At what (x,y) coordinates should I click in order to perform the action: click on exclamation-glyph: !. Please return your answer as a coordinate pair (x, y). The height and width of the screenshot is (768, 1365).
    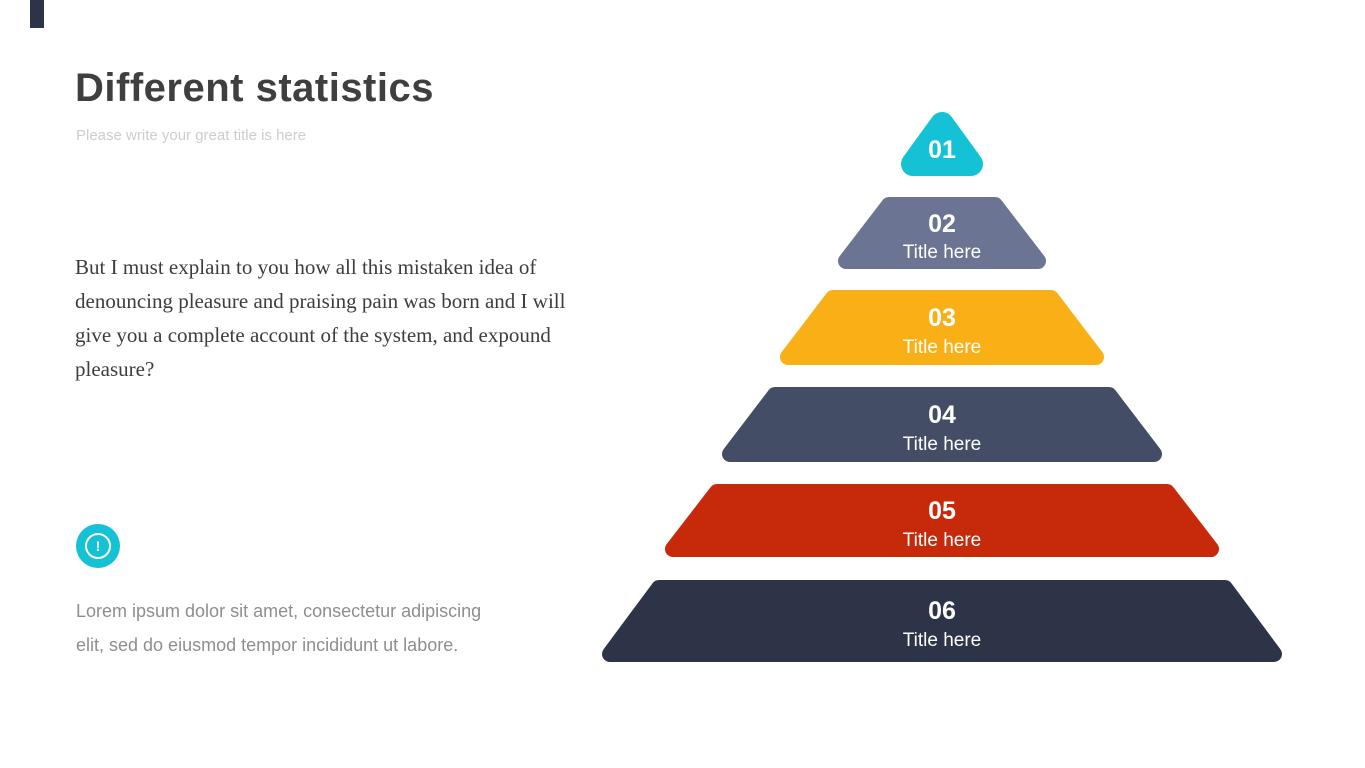
    Looking at the image, I should click on (98, 546).